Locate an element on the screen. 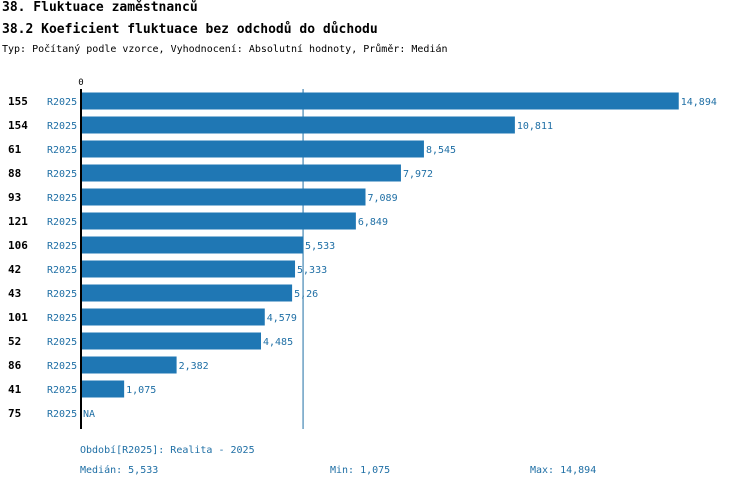 Image resolution: width=750 pixels, height=488 pixels. row-id-label: 42 is located at coordinates (14, 269).